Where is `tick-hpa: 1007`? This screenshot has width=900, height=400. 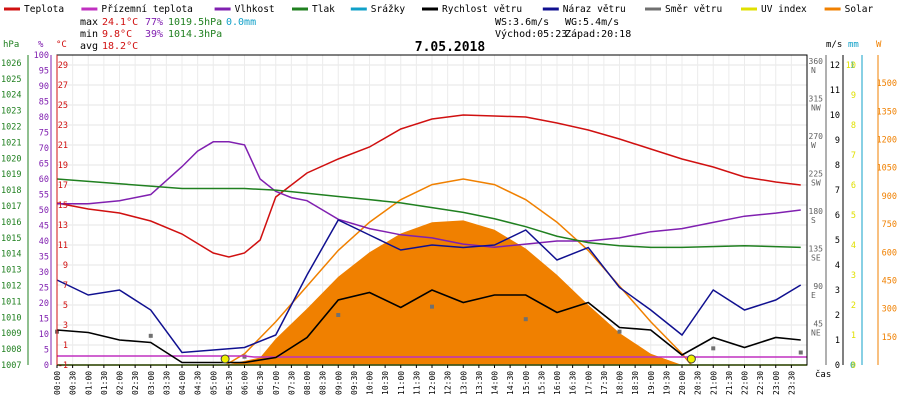 tick-hpa: 1007 is located at coordinates (11, 366).